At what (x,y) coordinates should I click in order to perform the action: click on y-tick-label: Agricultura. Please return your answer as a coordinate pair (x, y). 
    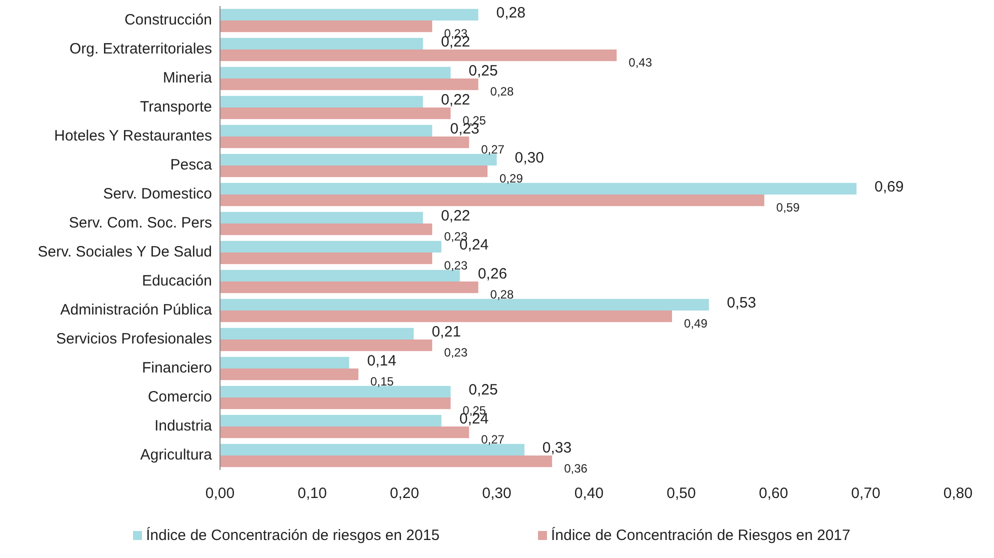
    Looking at the image, I should click on (176, 455).